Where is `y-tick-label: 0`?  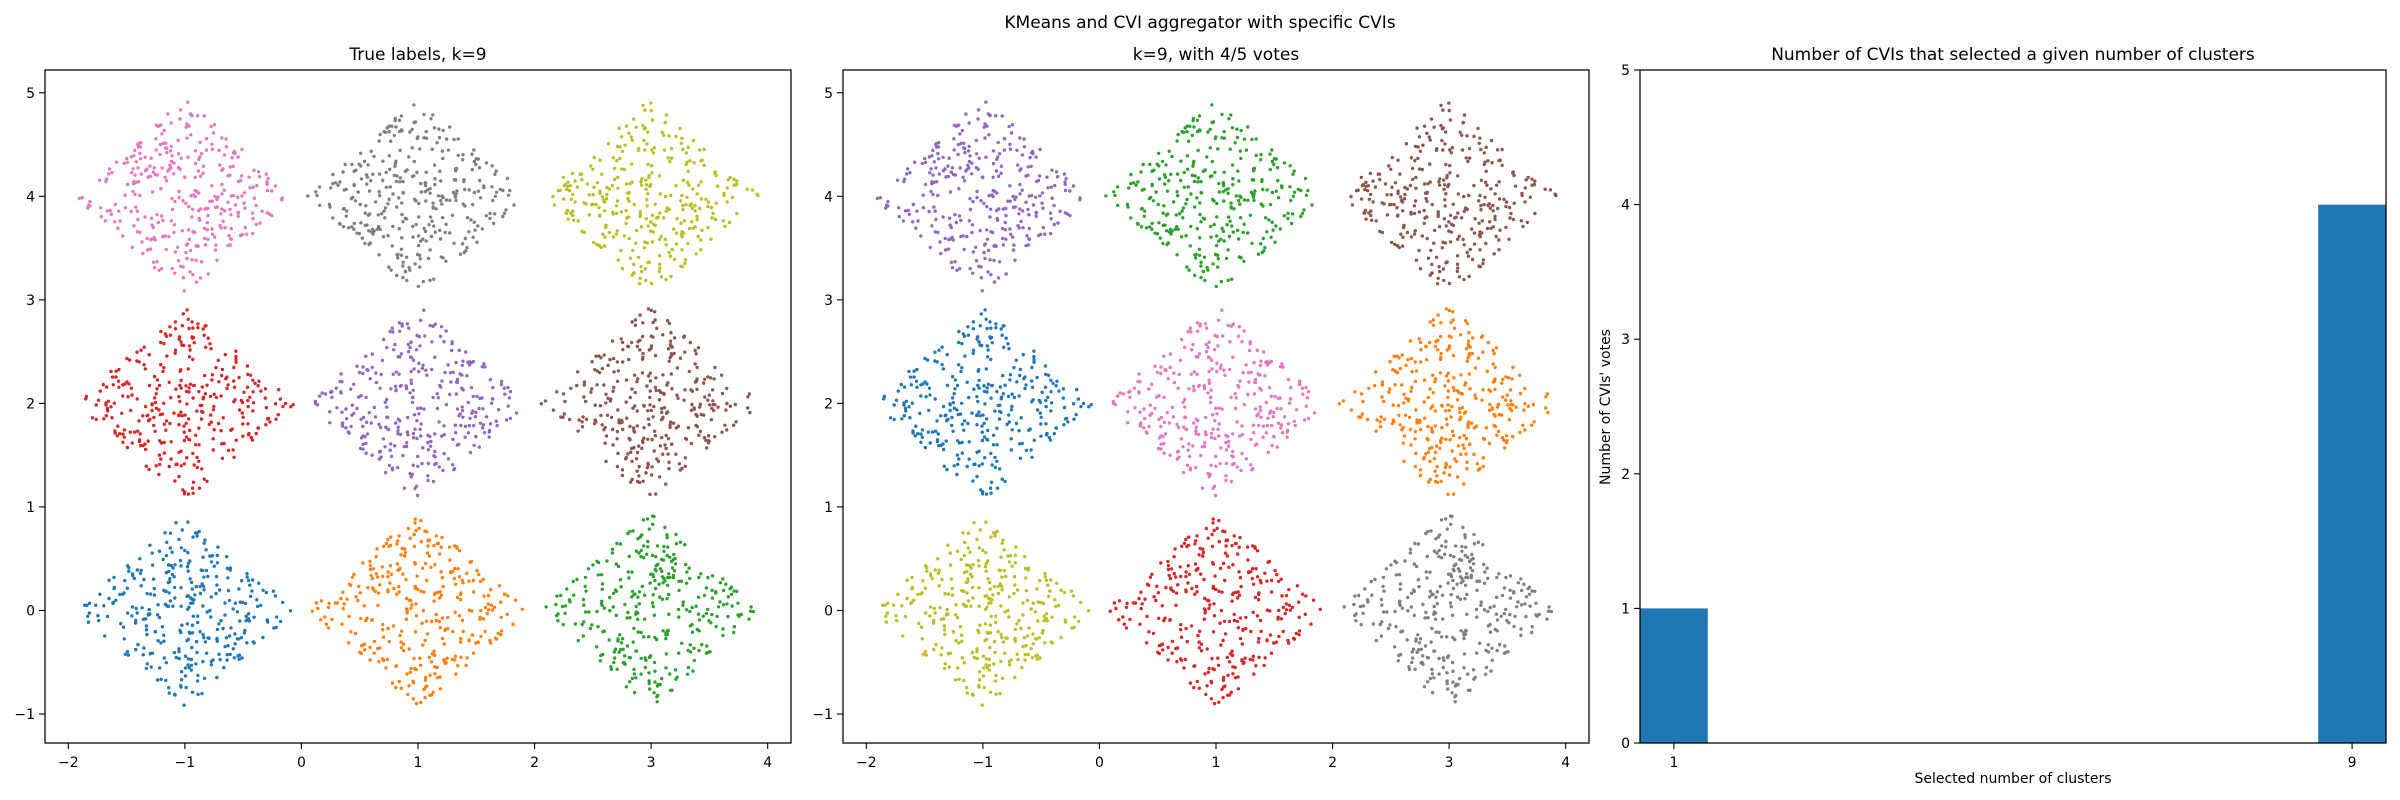
y-tick-label: 0 is located at coordinates (30, 611).